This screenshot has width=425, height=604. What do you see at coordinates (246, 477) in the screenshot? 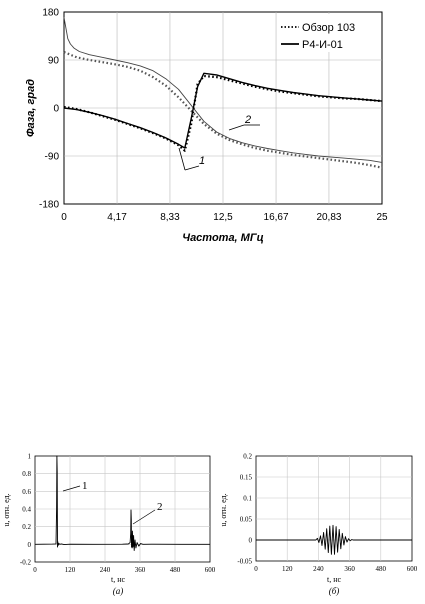
I see `y-tick-label: 0.15` at bounding box center [246, 477].